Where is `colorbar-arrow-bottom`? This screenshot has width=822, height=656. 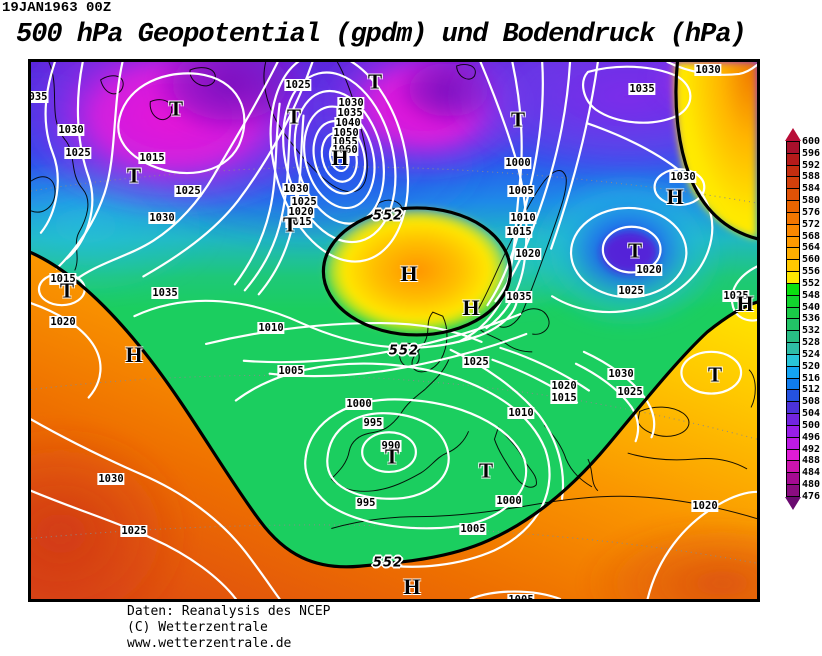 colorbar-arrow-bottom is located at coordinates (793, 503).